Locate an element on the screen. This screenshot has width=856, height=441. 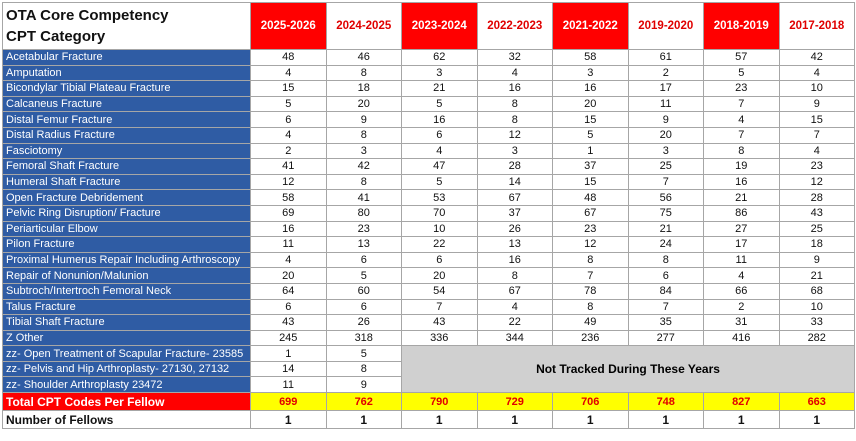
category-label: Tibial Shaft Fracture is located at coordinates (126, 322).